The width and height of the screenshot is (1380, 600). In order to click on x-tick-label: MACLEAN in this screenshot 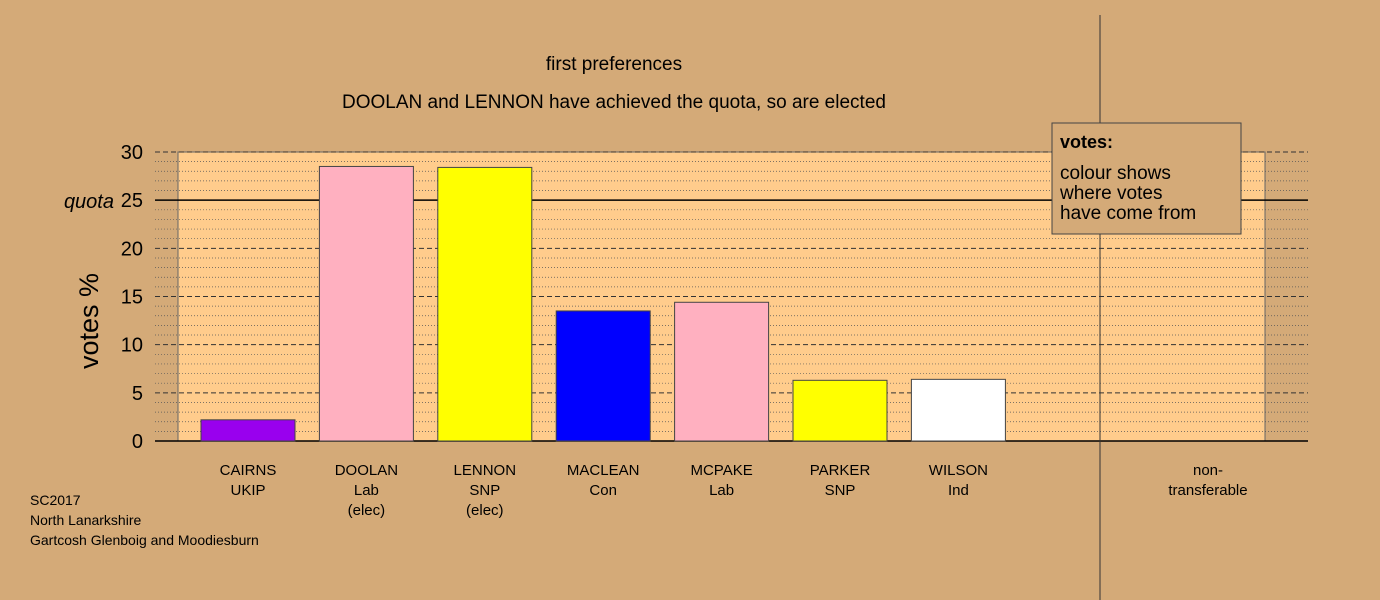, I will do `click(603, 470)`.